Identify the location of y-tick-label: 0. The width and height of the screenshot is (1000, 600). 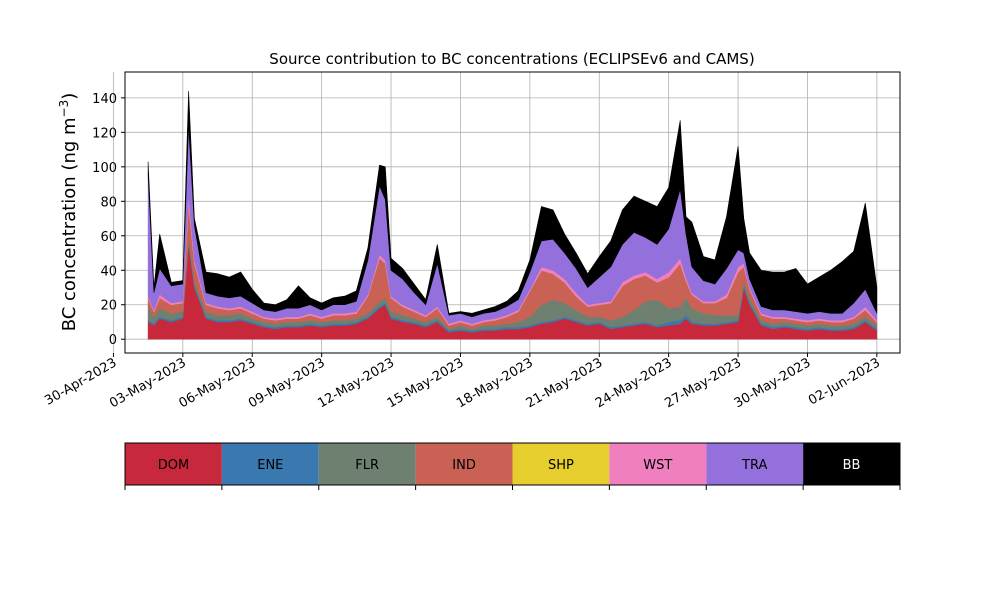
(113, 340).